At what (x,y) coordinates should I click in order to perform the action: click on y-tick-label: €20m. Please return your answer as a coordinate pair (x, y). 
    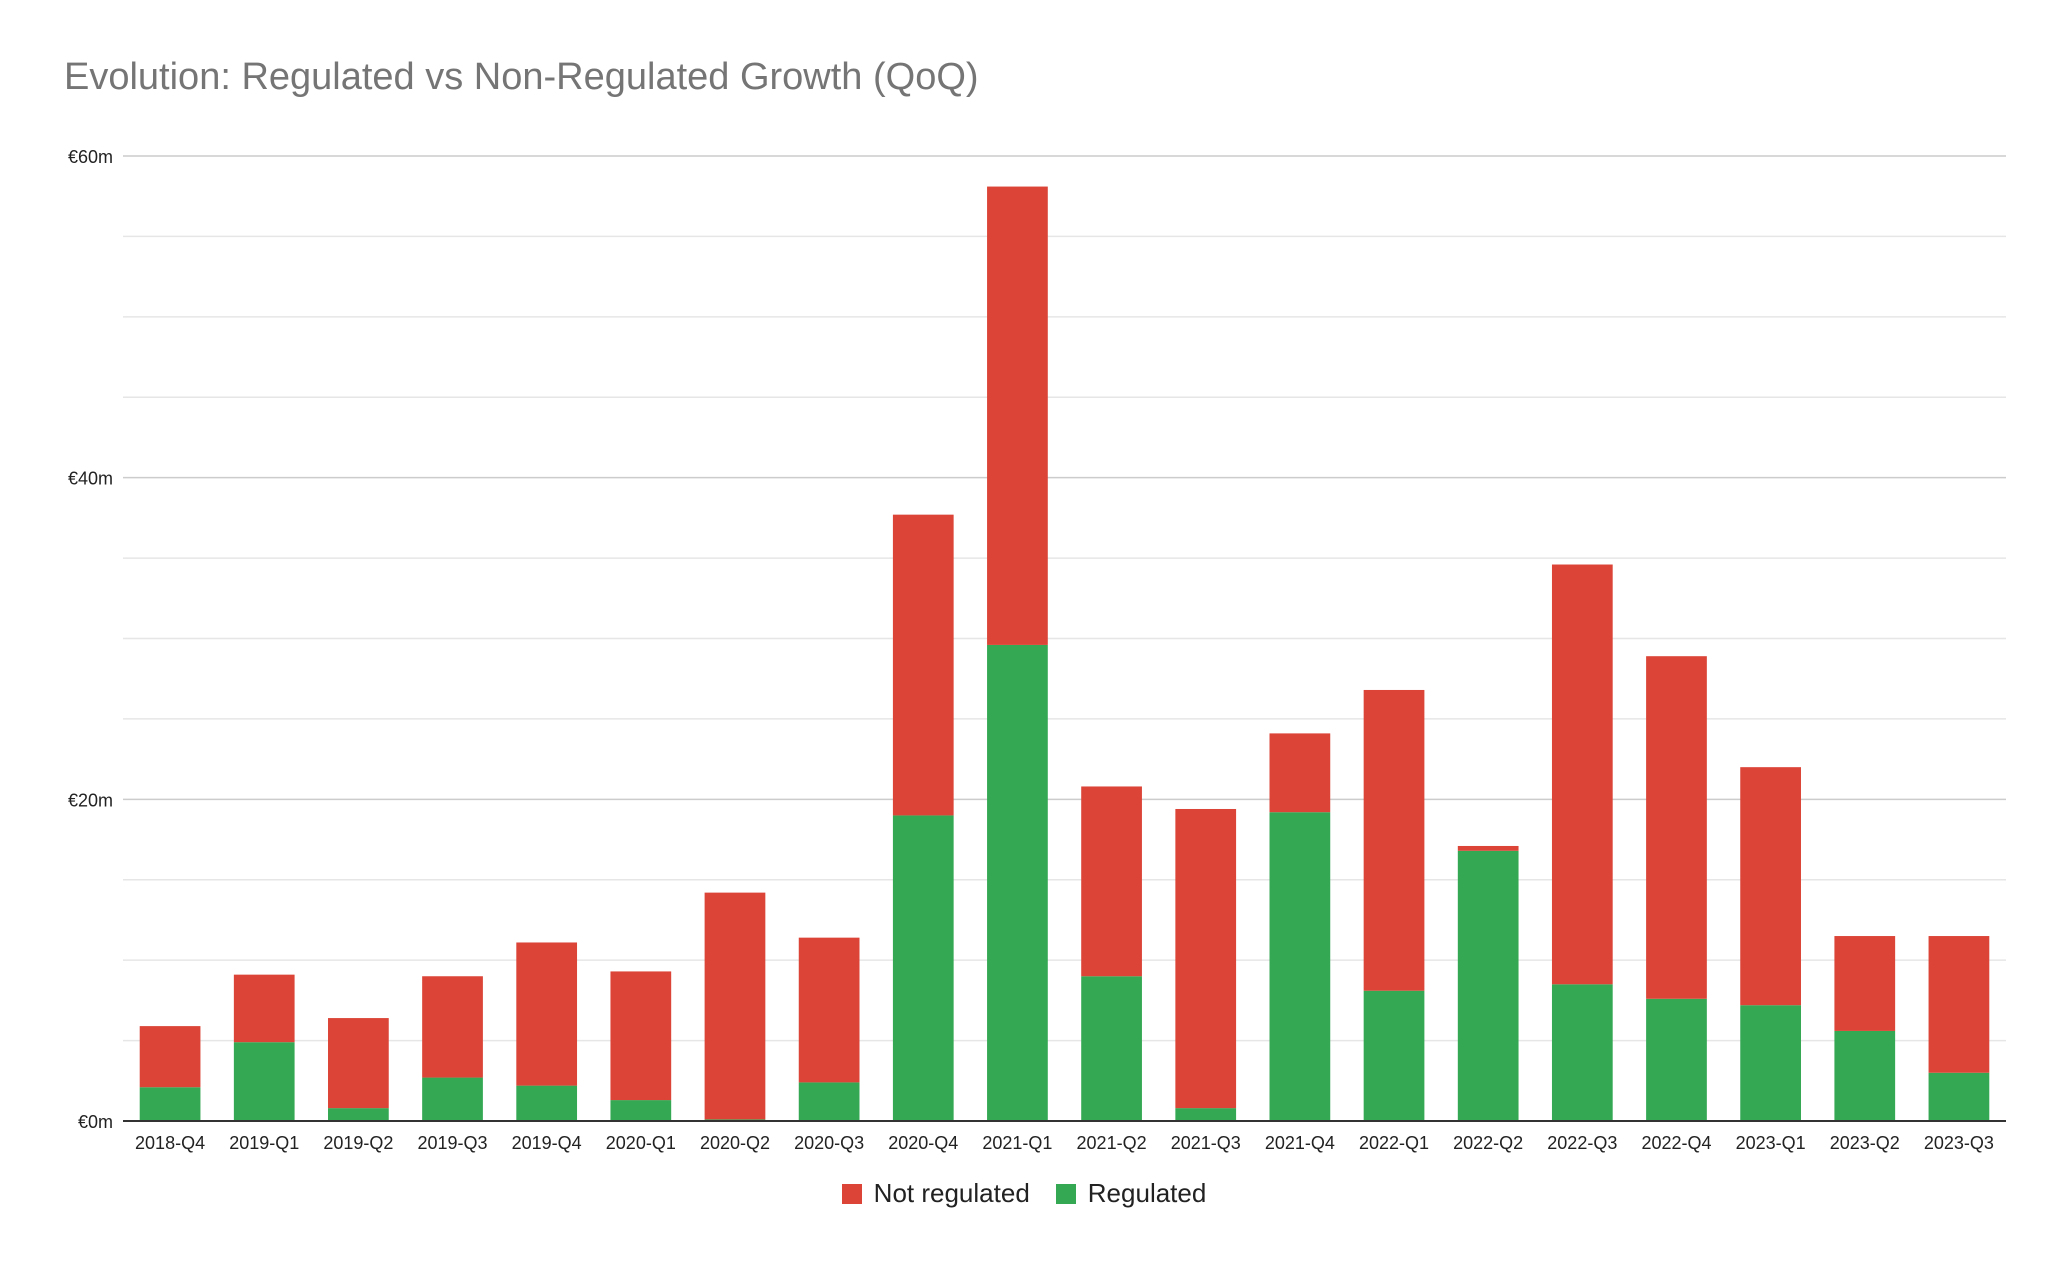
    Looking at the image, I should click on (90, 800).